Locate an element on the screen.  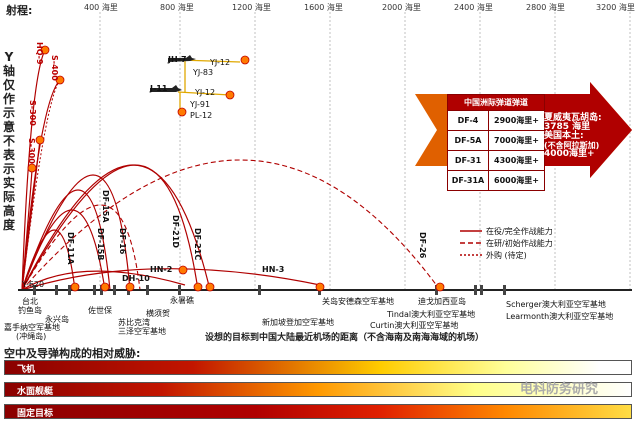
legend-item-developing: 在研/初始作战能力 is located at coordinates (506, 243).